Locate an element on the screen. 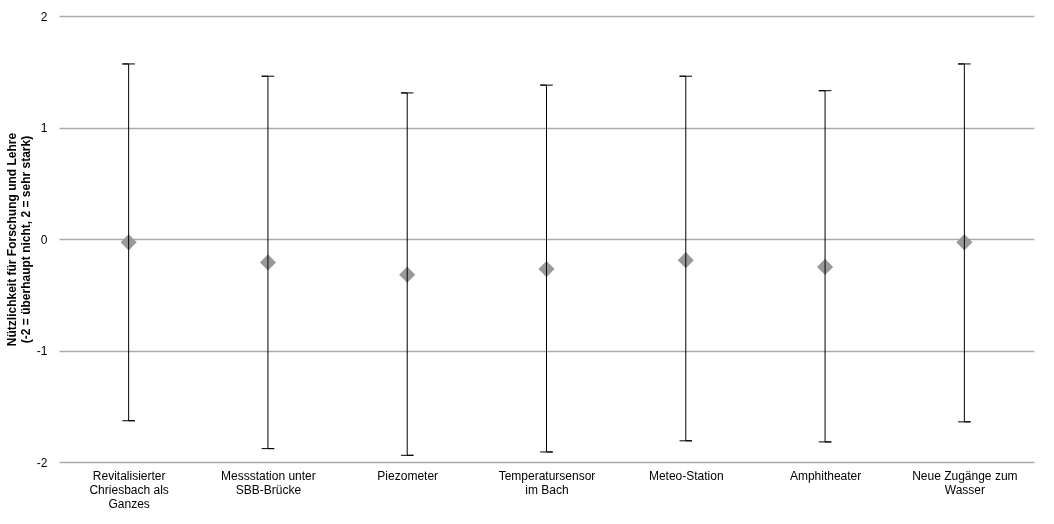 Image resolution: width=1054 pixels, height=524 pixels. x-tick-label: Meteo-Station is located at coordinates (686, 475).